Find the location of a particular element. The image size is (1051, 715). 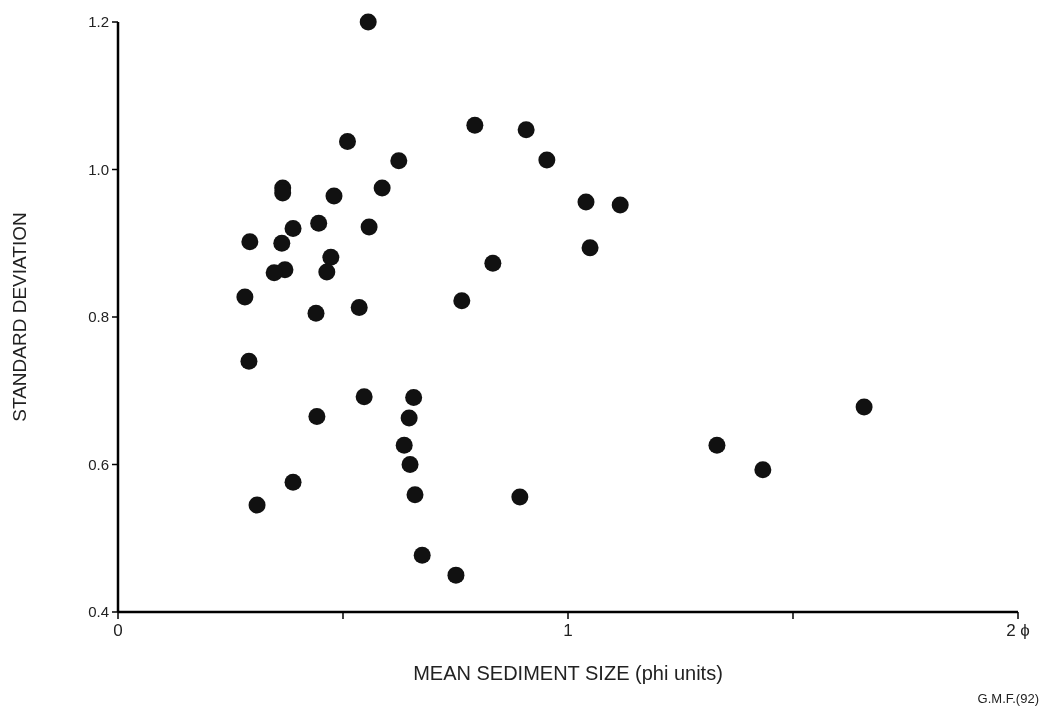

y-tick-label: 0.4 is located at coordinates (98, 612).